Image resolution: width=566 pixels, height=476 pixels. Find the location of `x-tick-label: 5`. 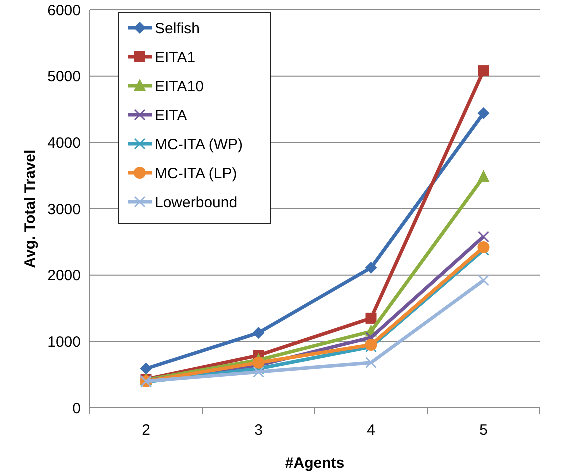

x-tick-label: 5 is located at coordinates (484, 430).